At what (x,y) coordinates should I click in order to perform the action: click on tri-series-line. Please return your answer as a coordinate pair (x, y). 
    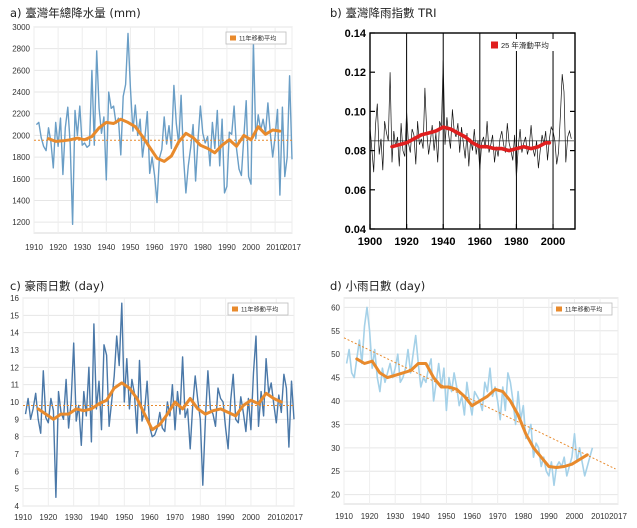
    Looking at the image, I should click on (470, 119).